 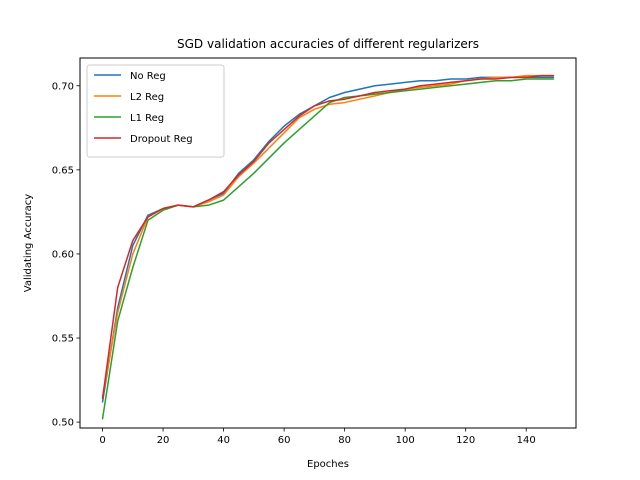 I want to click on x-tick-label: 140, so click(x=526, y=440).